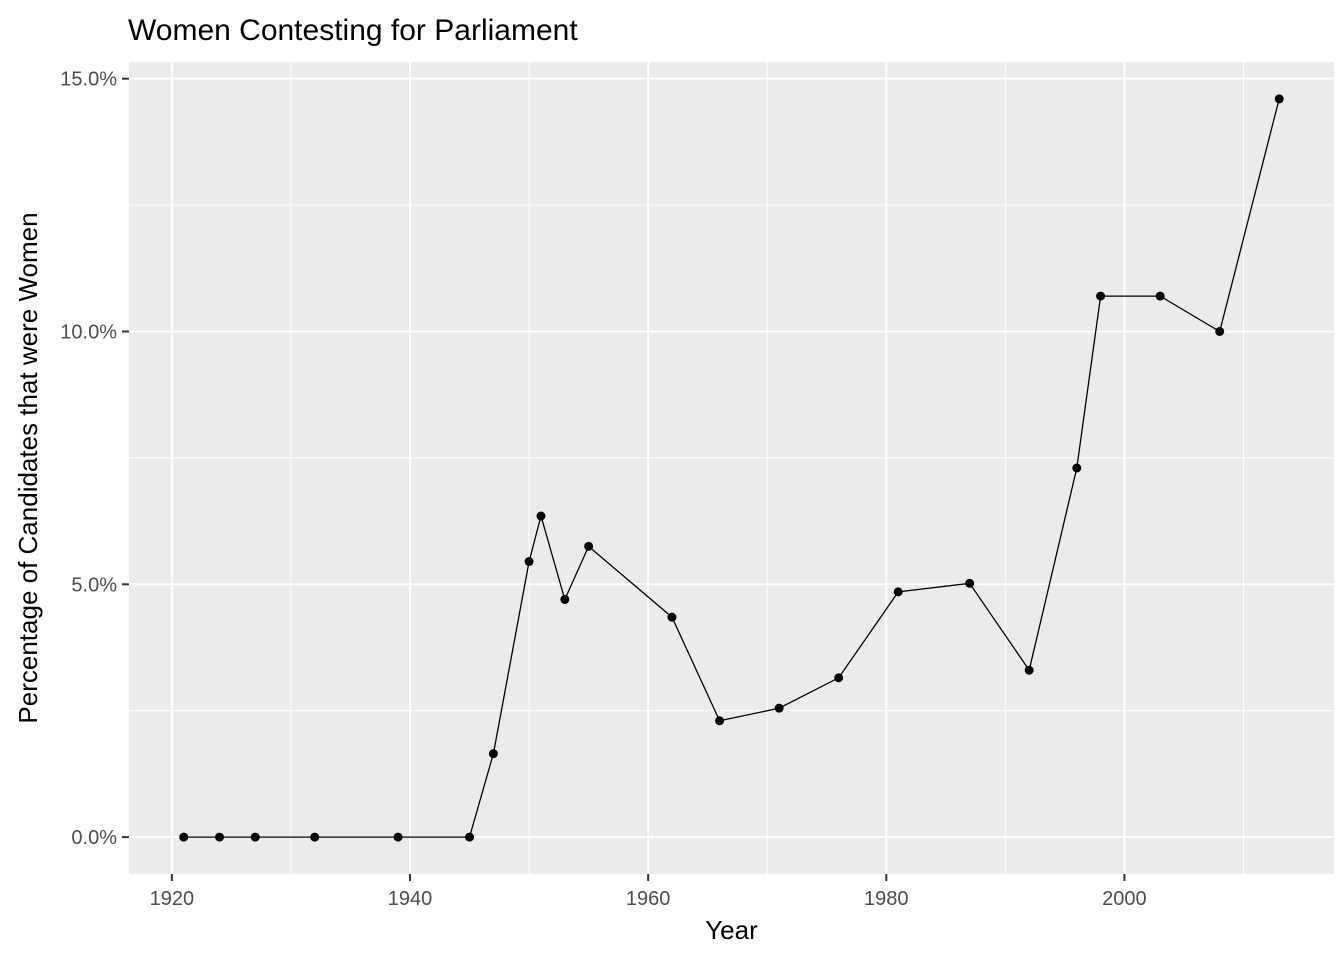  Describe the element at coordinates (94, 585) in the screenshot. I see `y-tick-label: 5.0%` at that location.